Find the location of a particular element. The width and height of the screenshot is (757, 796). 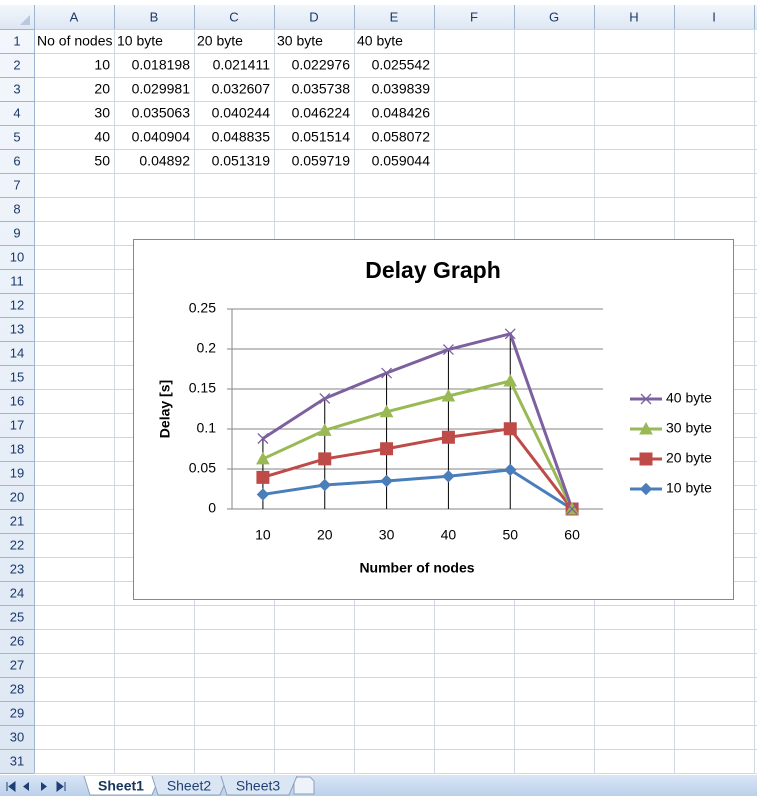

number-cell: 0.048835 is located at coordinates (241, 137).